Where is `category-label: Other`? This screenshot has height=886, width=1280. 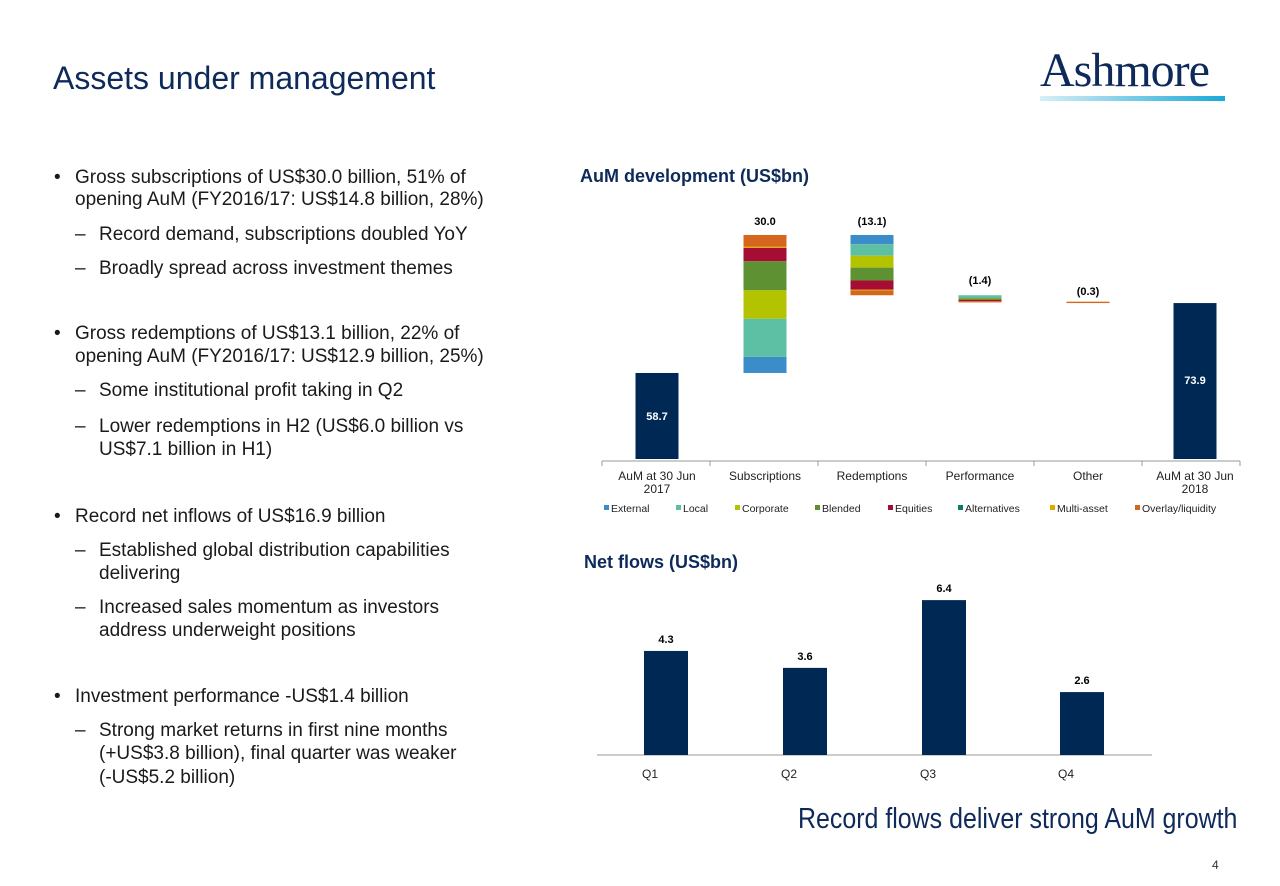
category-label: Other is located at coordinates (1088, 476).